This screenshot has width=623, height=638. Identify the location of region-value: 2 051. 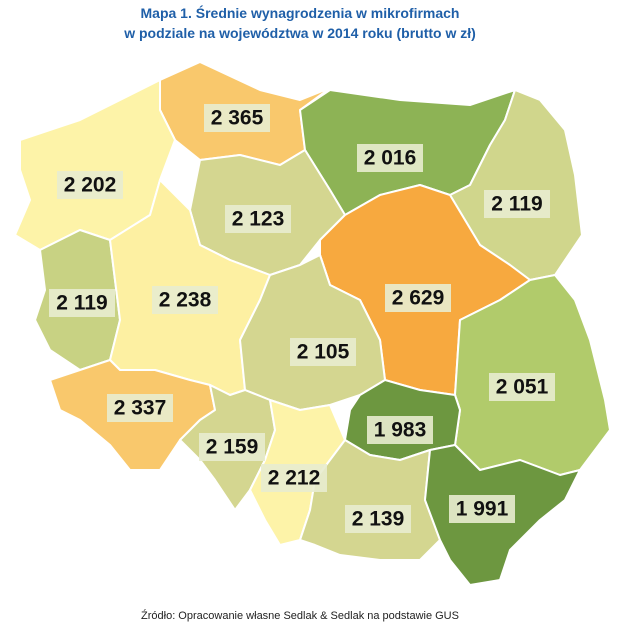
(522, 387).